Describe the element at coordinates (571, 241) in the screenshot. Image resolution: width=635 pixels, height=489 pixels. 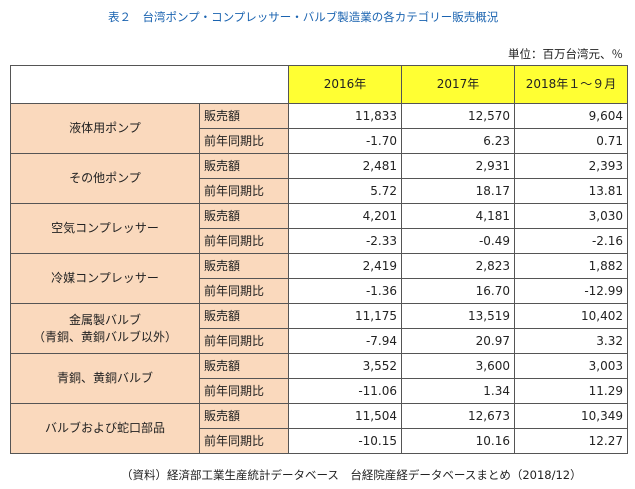
I see `value-cell: -2.16` at that location.